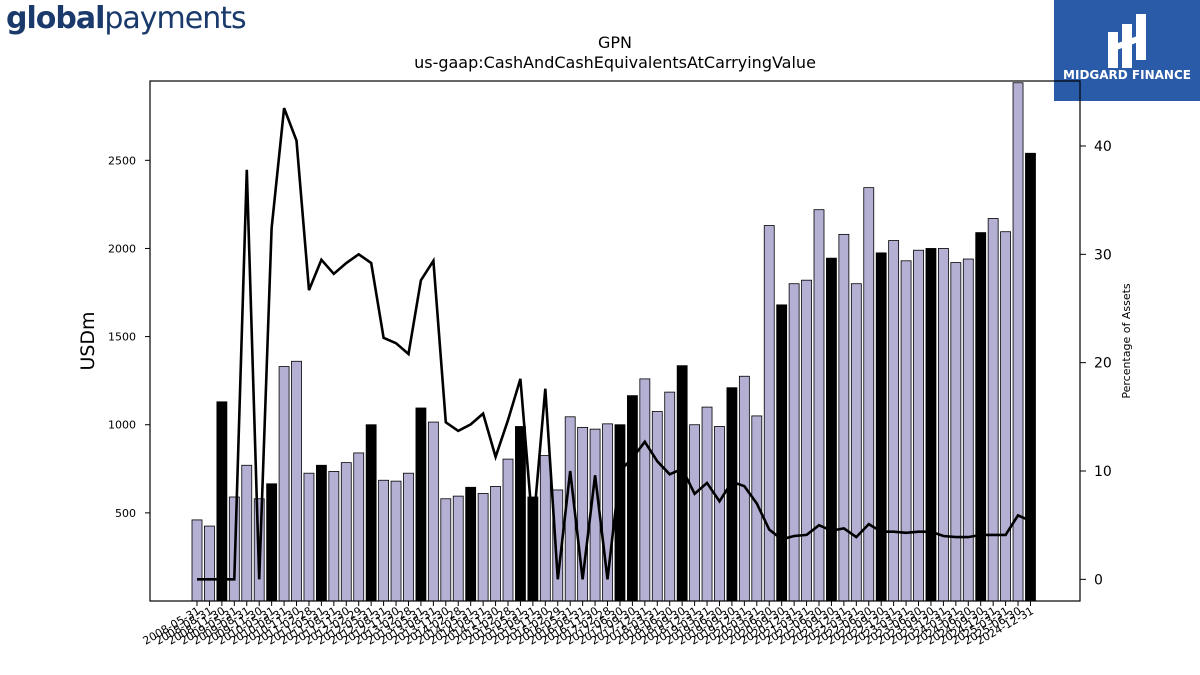 This screenshot has width=1200, height=675. Describe the element at coordinates (1126, 341) in the screenshot. I see `y2-axis-label: Percentage of Assets` at that location.